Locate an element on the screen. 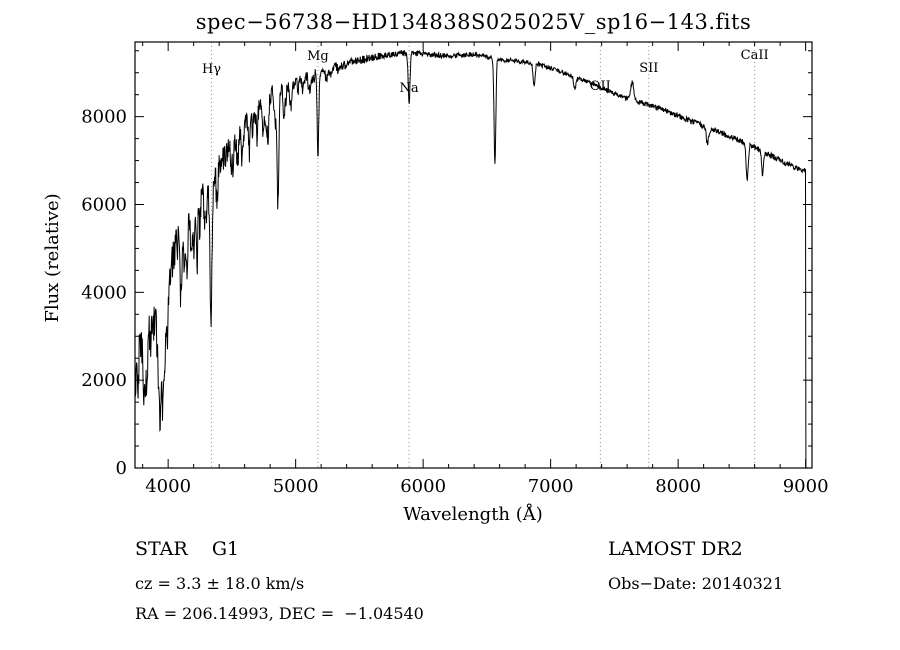 The image size is (900, 650). obs-date: Obs−Date: 20140321 is located at coordinates (696, 583).